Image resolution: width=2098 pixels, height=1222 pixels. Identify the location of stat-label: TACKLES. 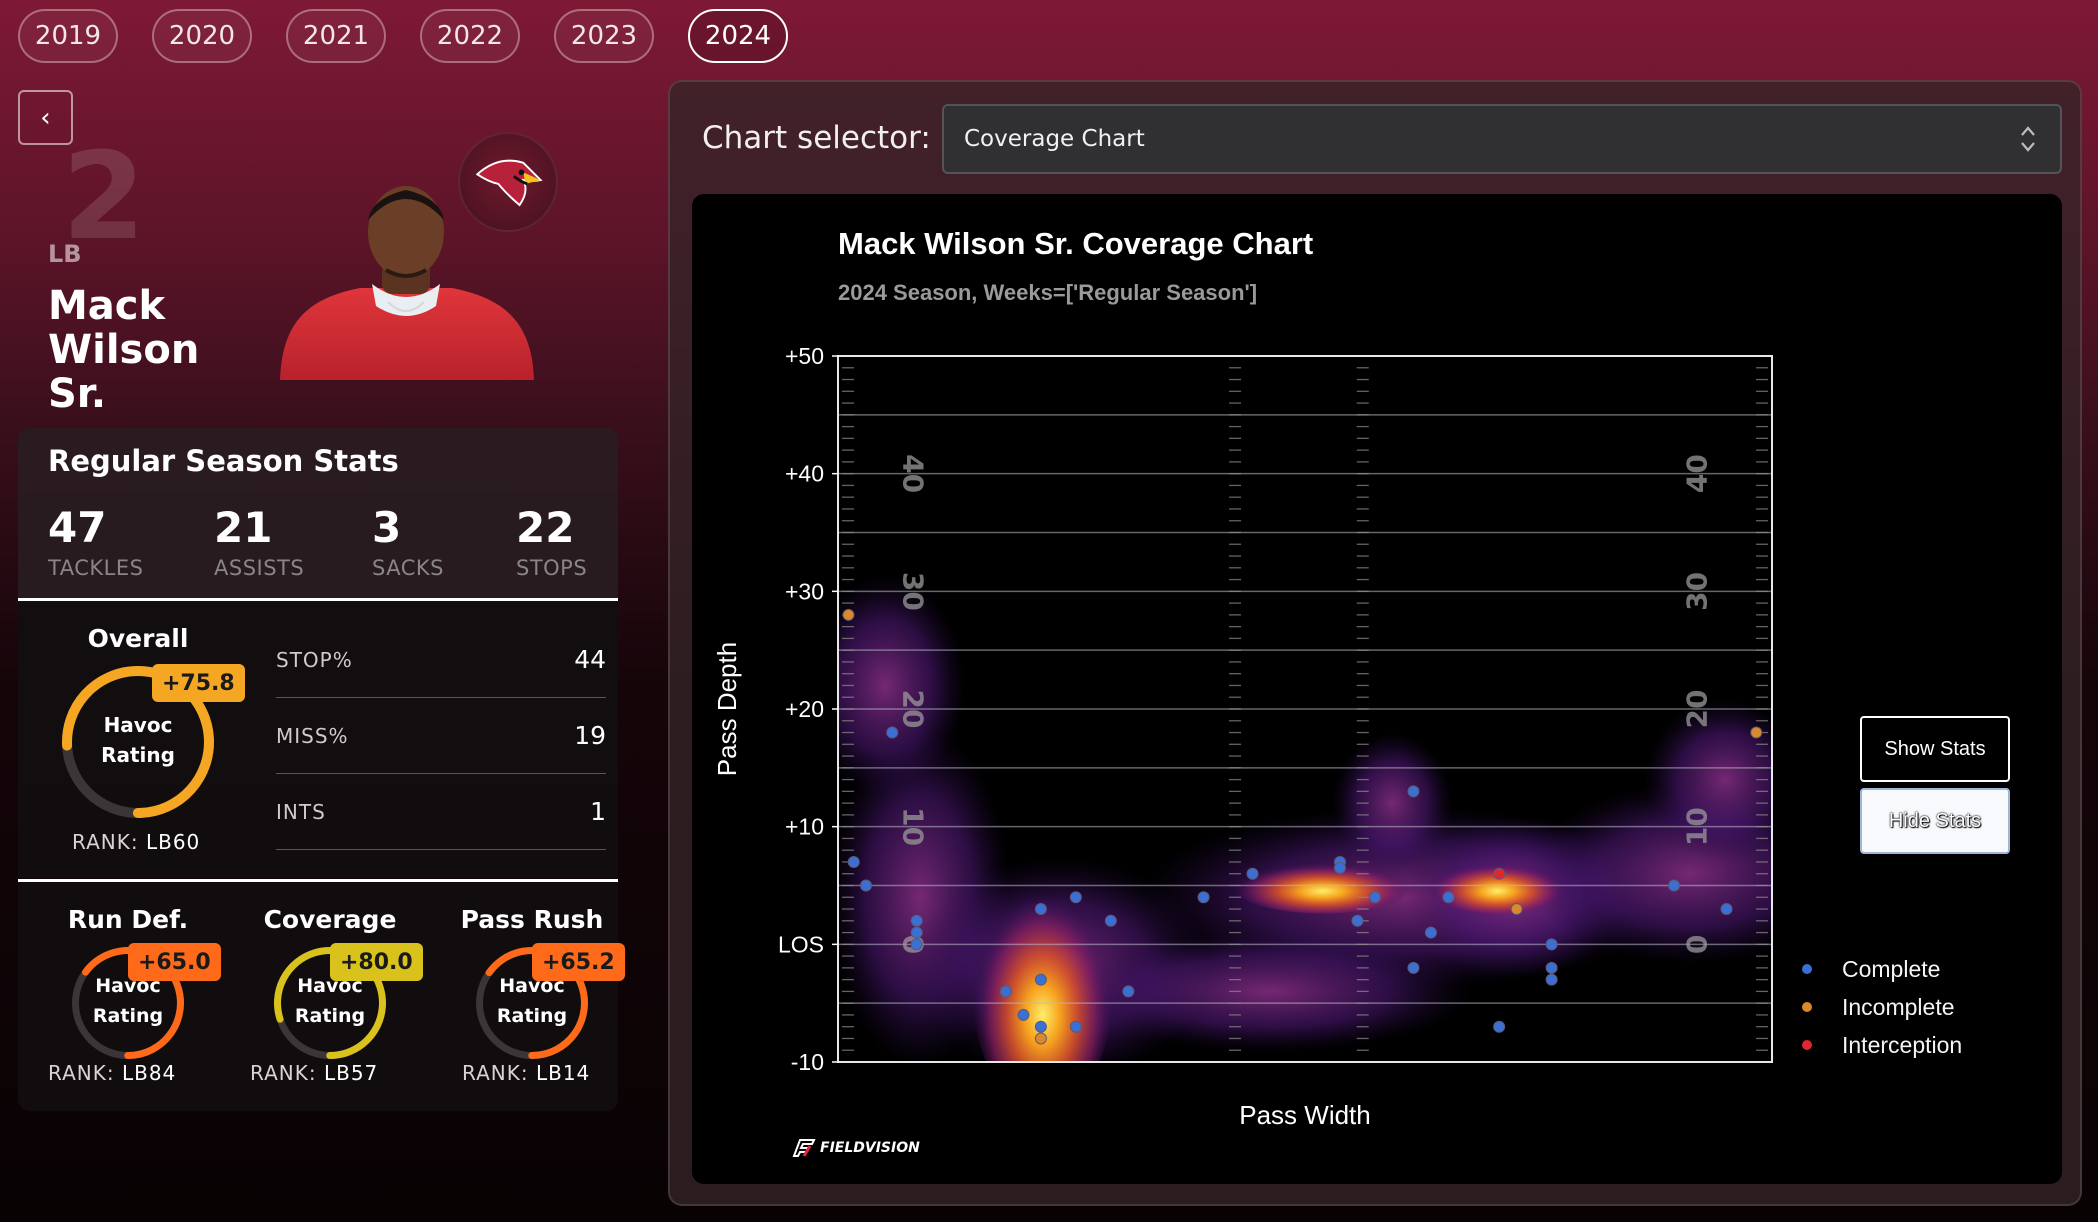
(96, 568).